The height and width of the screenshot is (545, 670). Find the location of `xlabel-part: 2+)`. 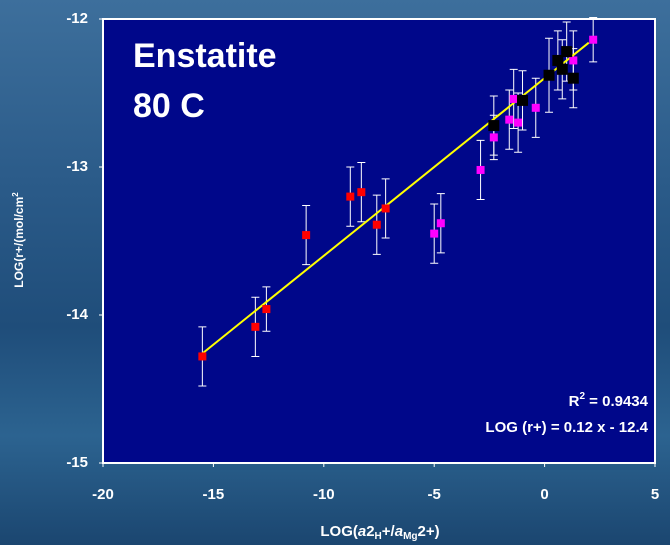

xlabel-part: 2+) is located at coordinates (429, 531).